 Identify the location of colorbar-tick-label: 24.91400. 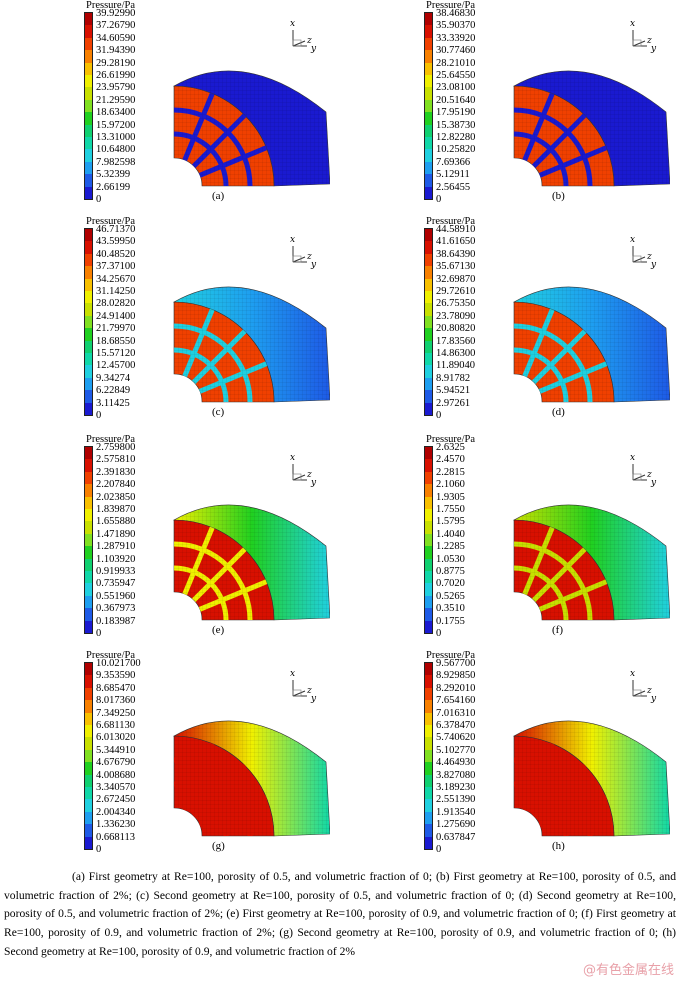
(116, 316).